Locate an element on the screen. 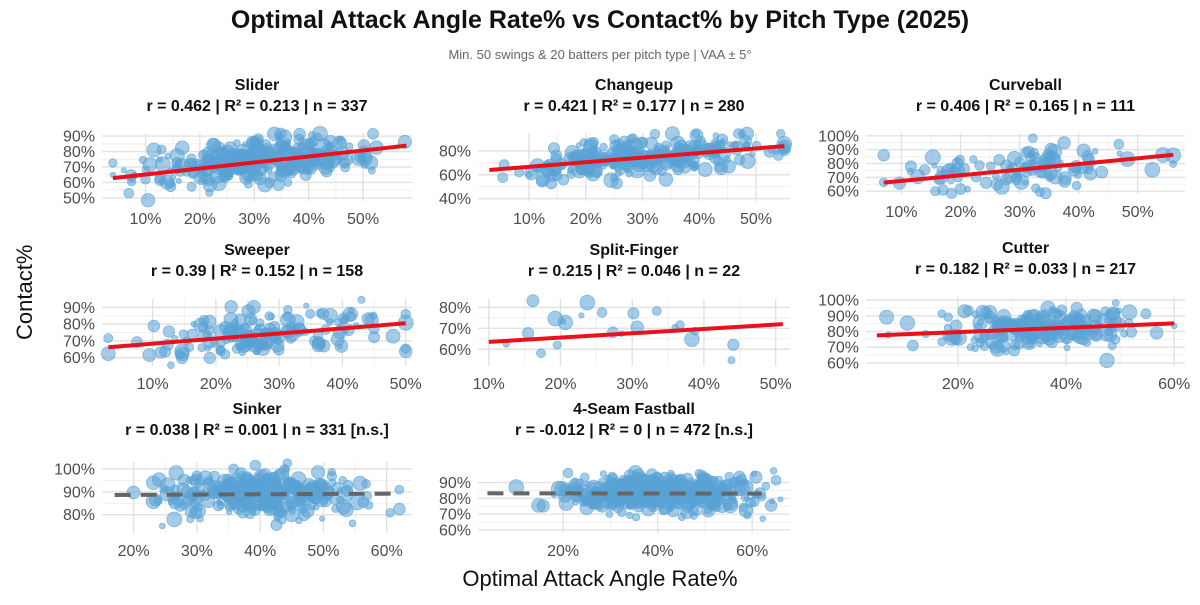 This screenshot has width=1200, height=605. panel-title: 4-Seam Fastball is located at coordinates (634, 409).